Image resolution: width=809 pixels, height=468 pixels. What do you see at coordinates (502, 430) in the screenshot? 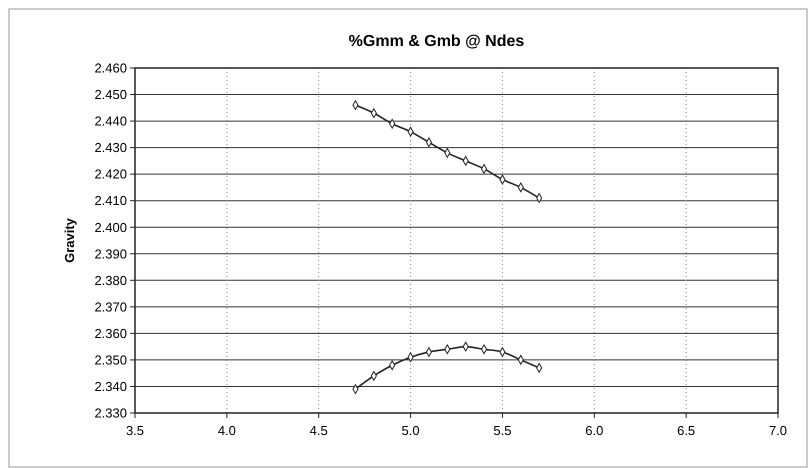
I see `x-tick-label: 5.5` at bounding box center [502, 430].